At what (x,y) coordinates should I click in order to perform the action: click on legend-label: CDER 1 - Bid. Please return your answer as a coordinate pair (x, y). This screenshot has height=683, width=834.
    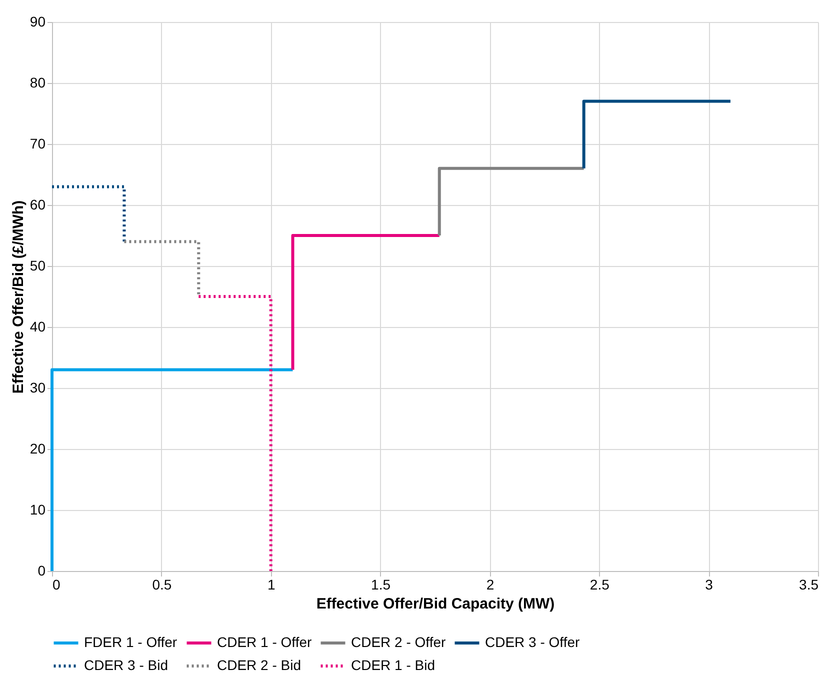
    Looking at the image, I should click on (393, 665).